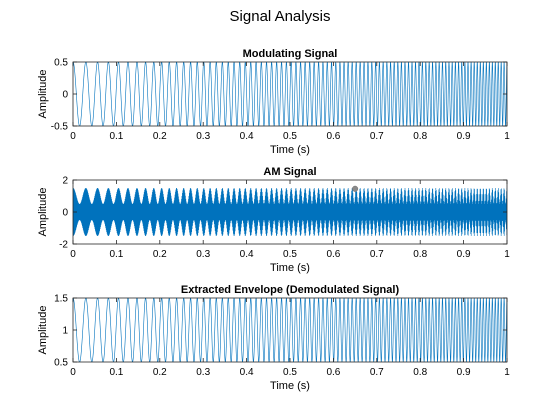  I want to click on subplot-title: Extracted Envelope (Demodulated Signal), so click(290, 290).